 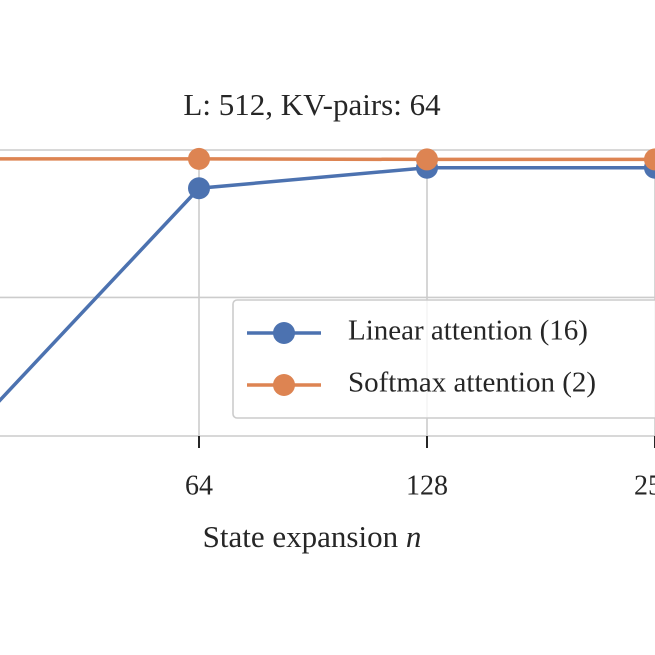 I want to click on chart-title: L: 512, KV-pairs: 64, so click(x=312, y=104).